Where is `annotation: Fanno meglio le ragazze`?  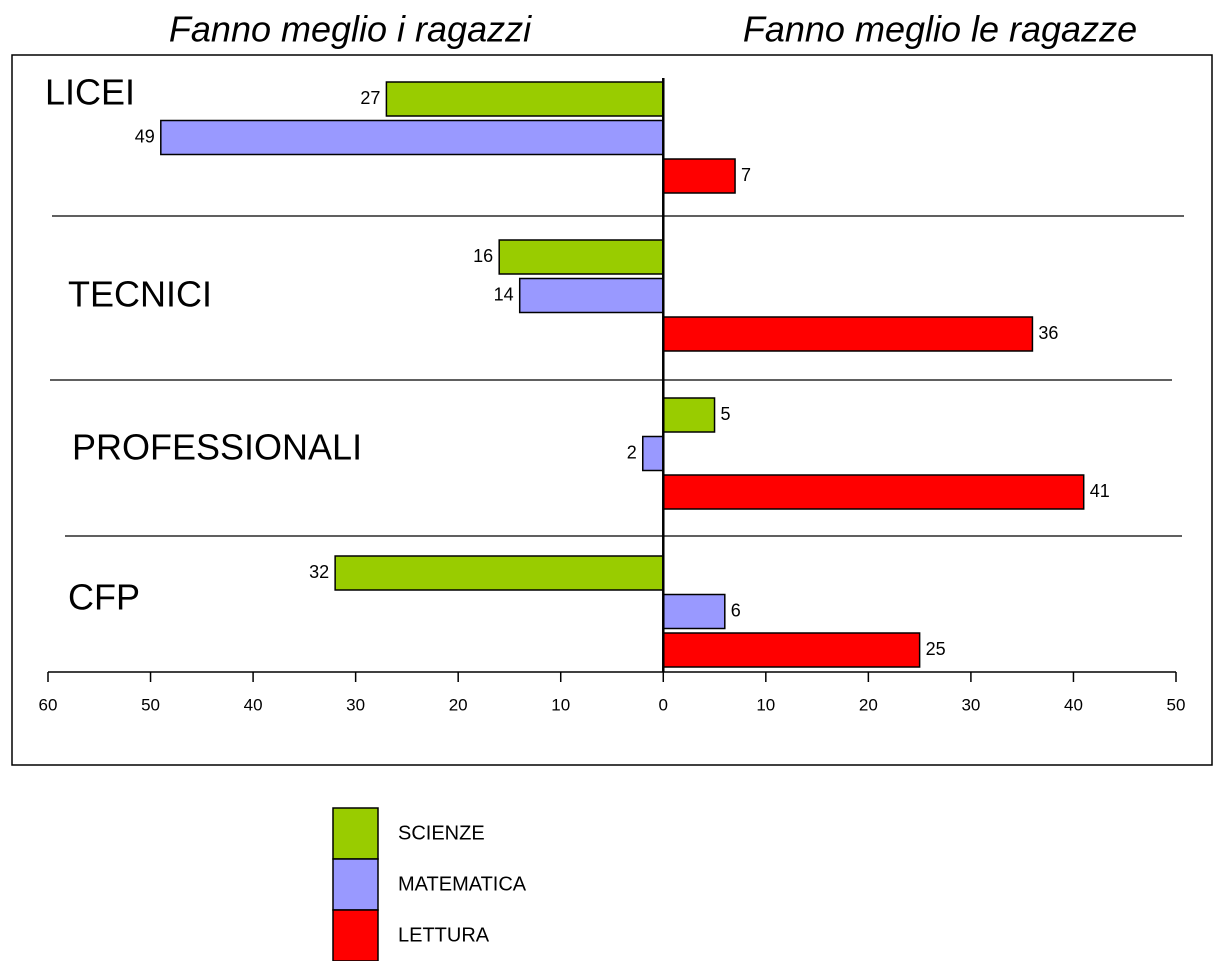 annotation: Fanno meglio le ragazze is located at coordinates (940, 29).